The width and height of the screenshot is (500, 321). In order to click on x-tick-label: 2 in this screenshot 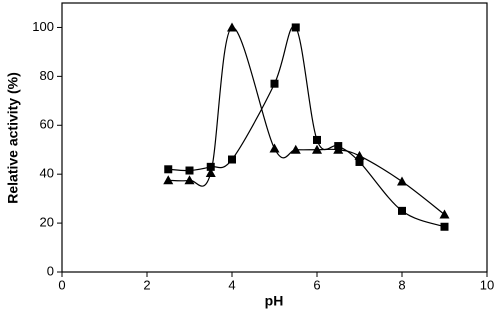, I will do `click(146, 284)`.